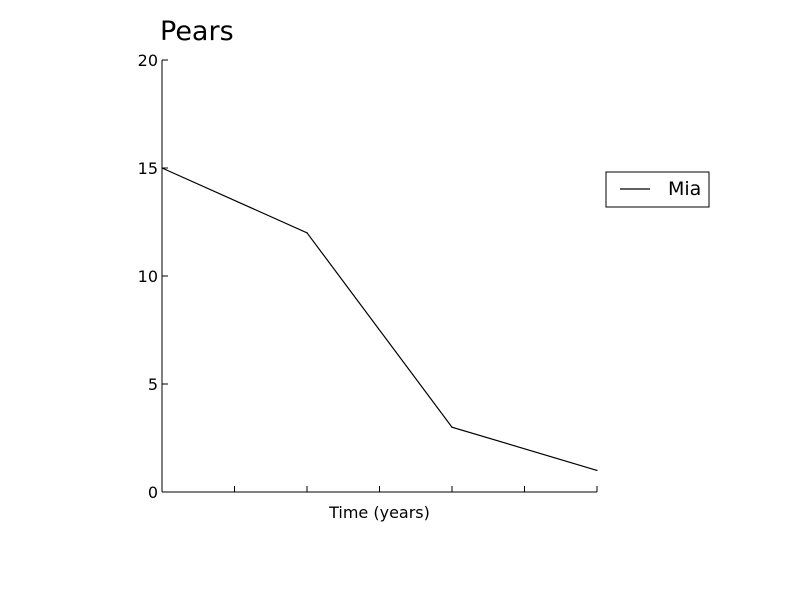  I want to click on y-tick-label: 5, so click(153, 384).